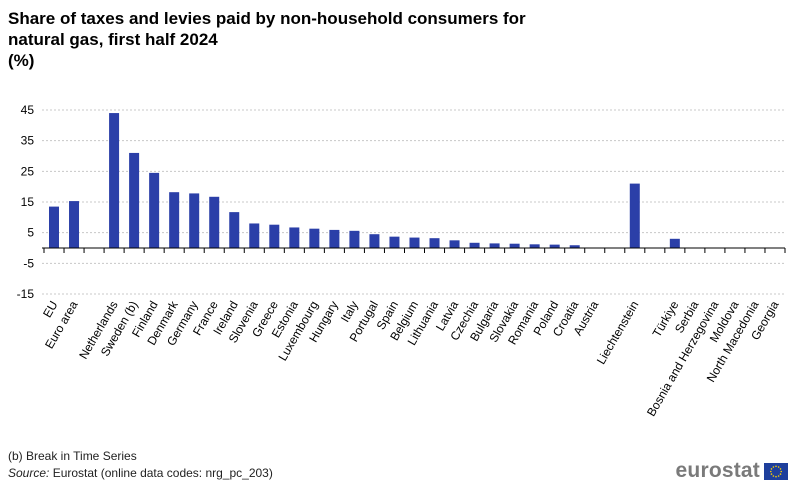  Describe the element at coordinates (72, 456) in the screenshot. I see `footnote: (b) Break in Time Series` at that location.